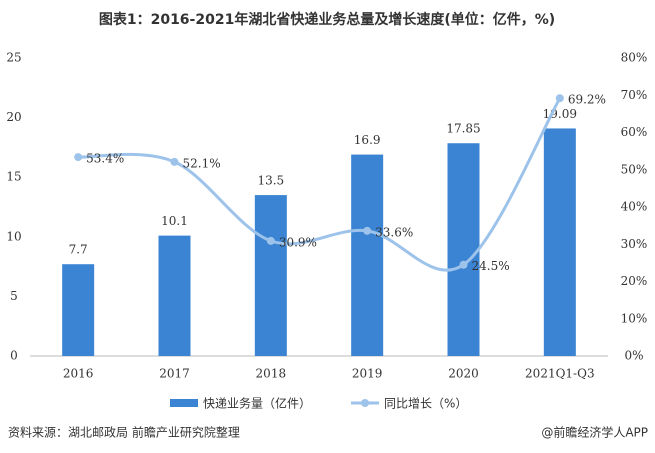 This screenshot has width=655, height=453. I want to click on line-value-label: 53.4%, so click(105, 159).